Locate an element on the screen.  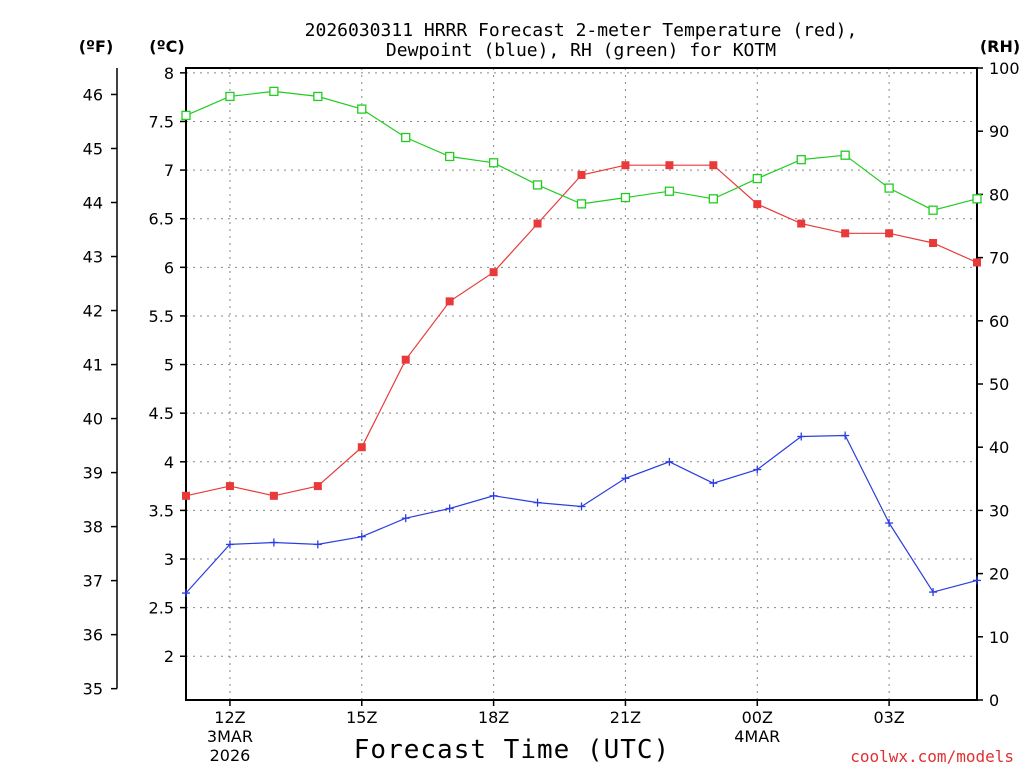
rh-tick-label: 80 is located at coordinates (999, 194).